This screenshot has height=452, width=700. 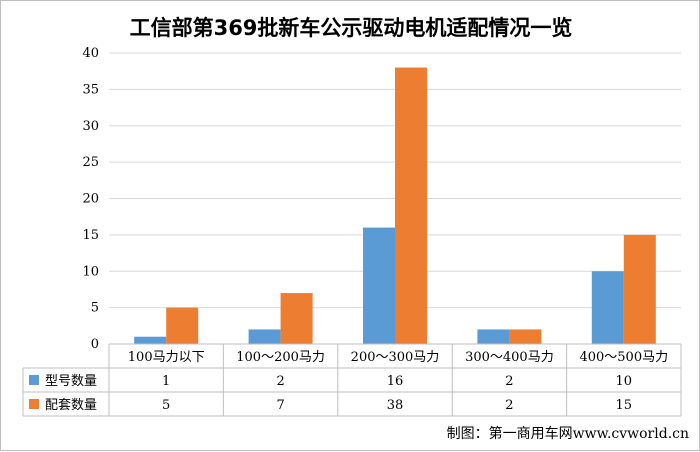 I want to click on table-cell-value: 5, so click(x=166, y=405).